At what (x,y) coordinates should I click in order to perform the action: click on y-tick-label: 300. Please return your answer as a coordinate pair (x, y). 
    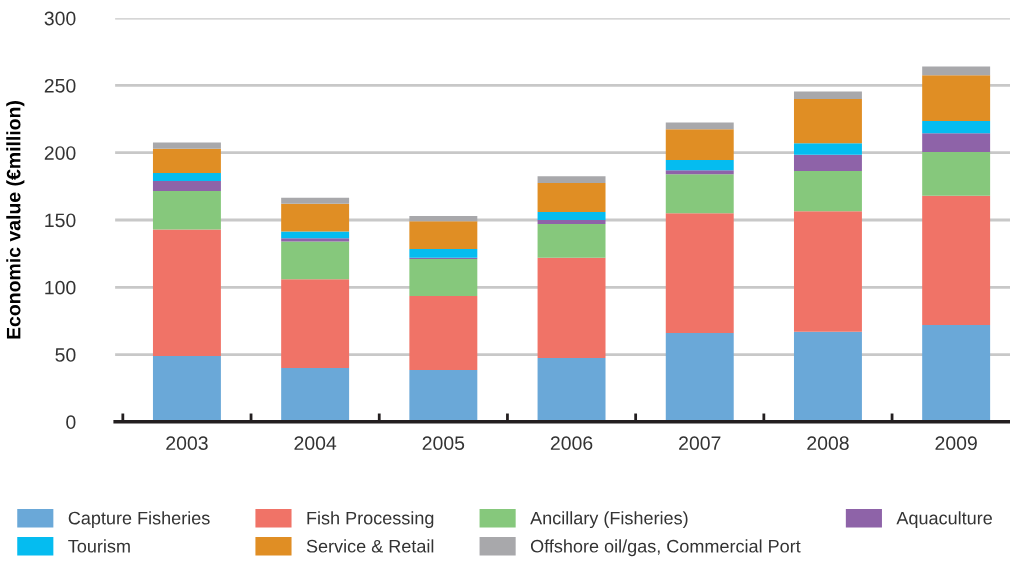
    Looking at the image, I should click on (60, 18).